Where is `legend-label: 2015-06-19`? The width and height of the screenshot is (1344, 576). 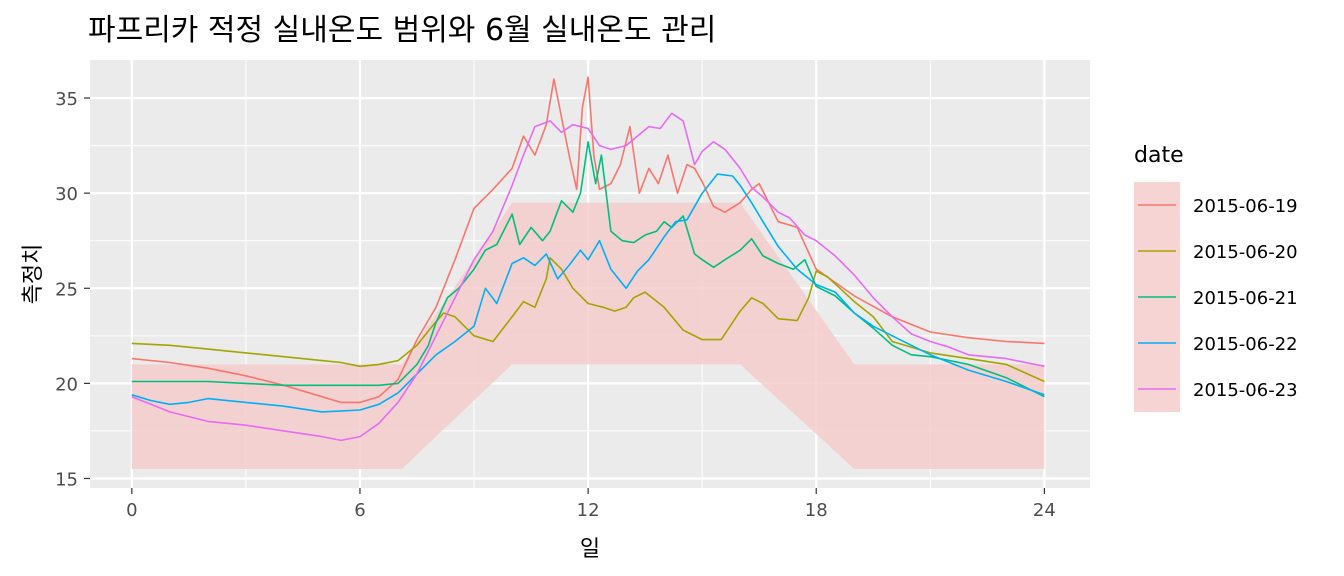 legend-label: 2015-06-19 is located at coordinates (1245, 206).